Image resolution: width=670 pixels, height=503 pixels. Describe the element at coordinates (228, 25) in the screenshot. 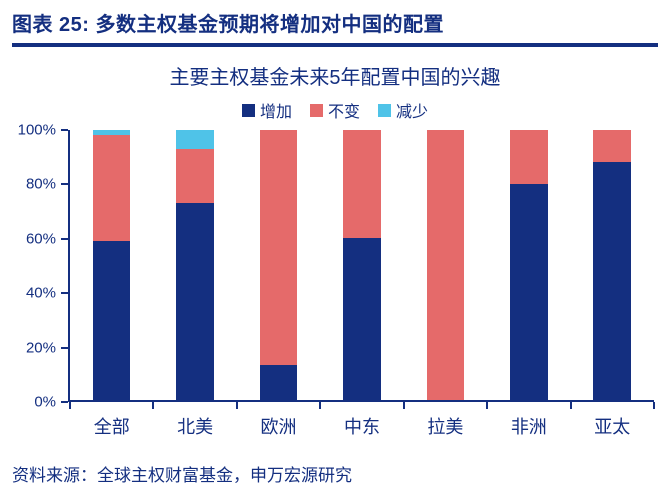

I see `figure-title: 图表 25: 多数主权基金预期将增加对中国的配置` at that location.